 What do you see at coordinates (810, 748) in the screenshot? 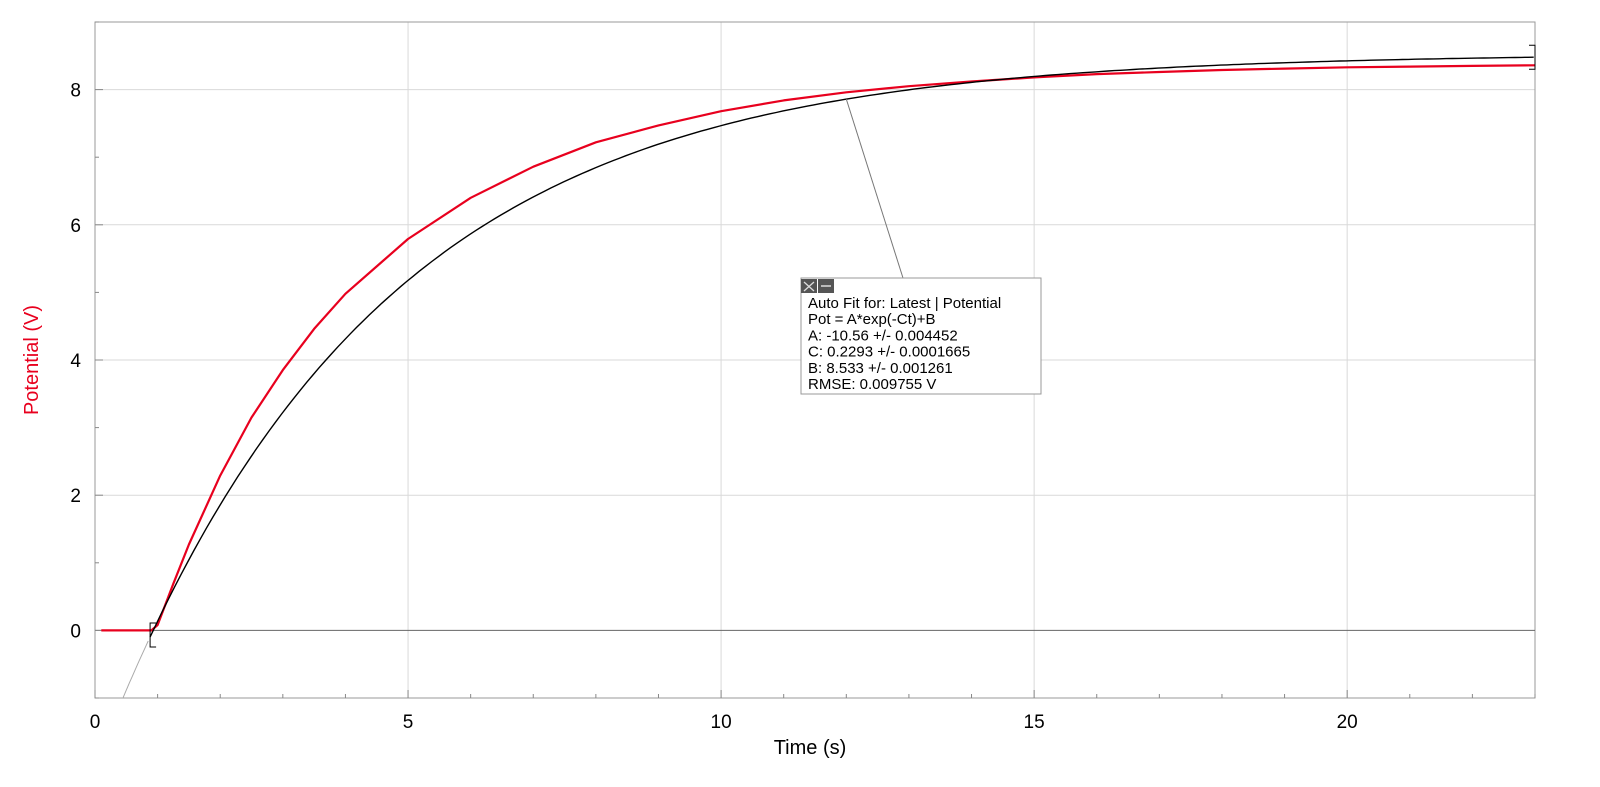
I see `x-axis-title: Time (s)` at bounding box center [810, 748].